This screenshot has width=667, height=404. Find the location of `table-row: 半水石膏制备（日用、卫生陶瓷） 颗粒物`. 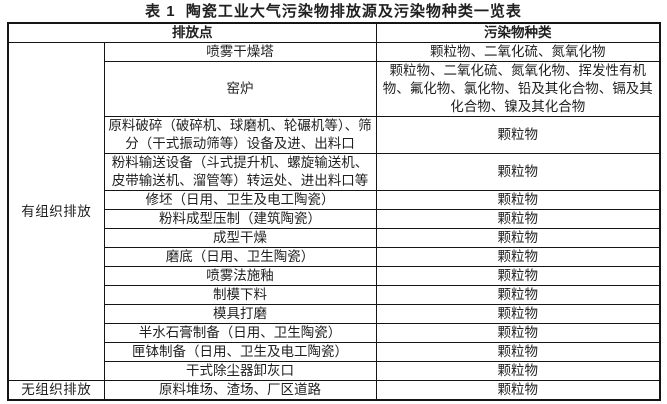

table-row: 半水石膏制备（日用、卫生陶瓷） 颗粒物 is located at coordinates (334, 333).